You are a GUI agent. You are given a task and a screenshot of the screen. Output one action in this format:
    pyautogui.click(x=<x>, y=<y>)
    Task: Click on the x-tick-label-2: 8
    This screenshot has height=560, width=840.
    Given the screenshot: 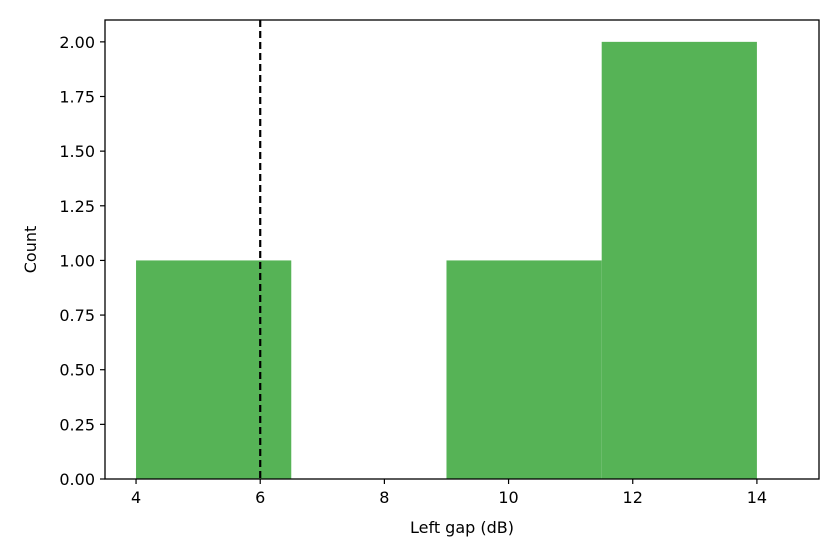 What is the action you would take?
    pyautogui.click(x=384, y=497)
    